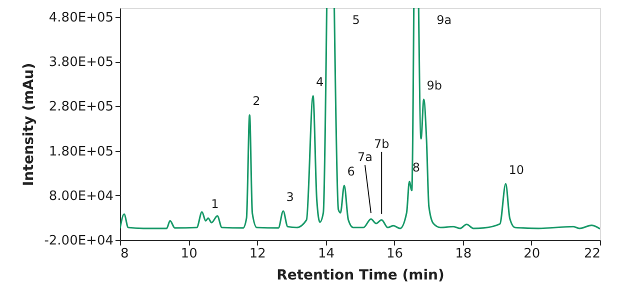 This screenshot has height=300, width=620. What do you see at coordinates (592, 254) in the screenshot?
I see `x-tick-label: 22` at bounding box center [592, 254].